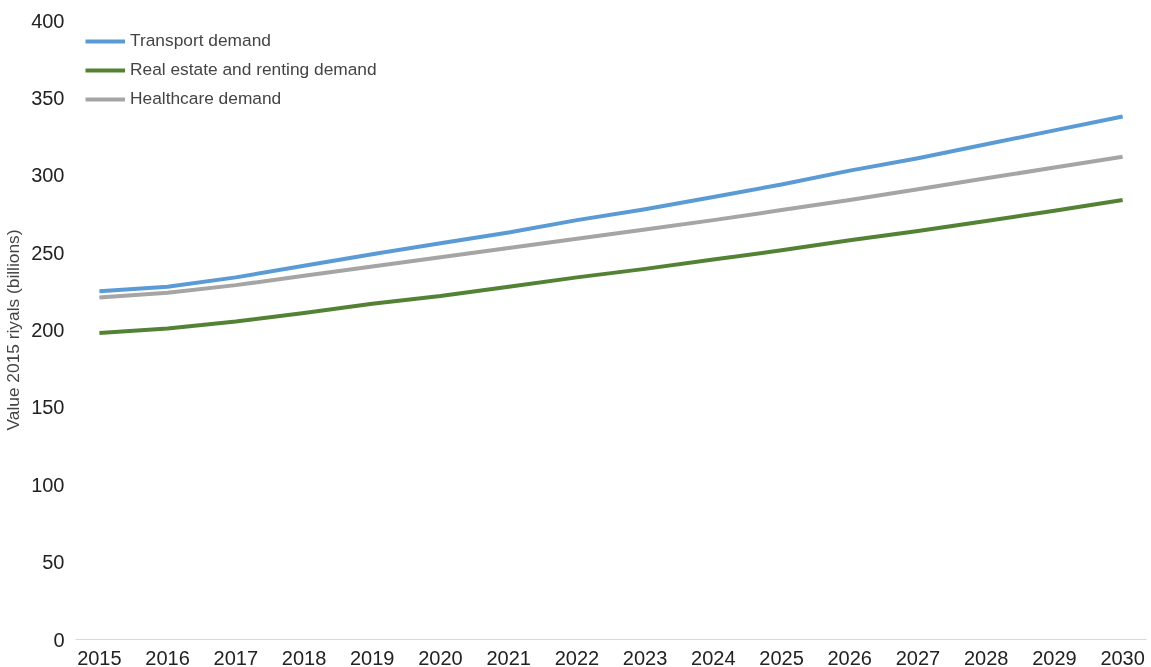 The width and height of the screenshot is (1151, 667). I want to click on y-tick-label: 200, so click(48, 330).